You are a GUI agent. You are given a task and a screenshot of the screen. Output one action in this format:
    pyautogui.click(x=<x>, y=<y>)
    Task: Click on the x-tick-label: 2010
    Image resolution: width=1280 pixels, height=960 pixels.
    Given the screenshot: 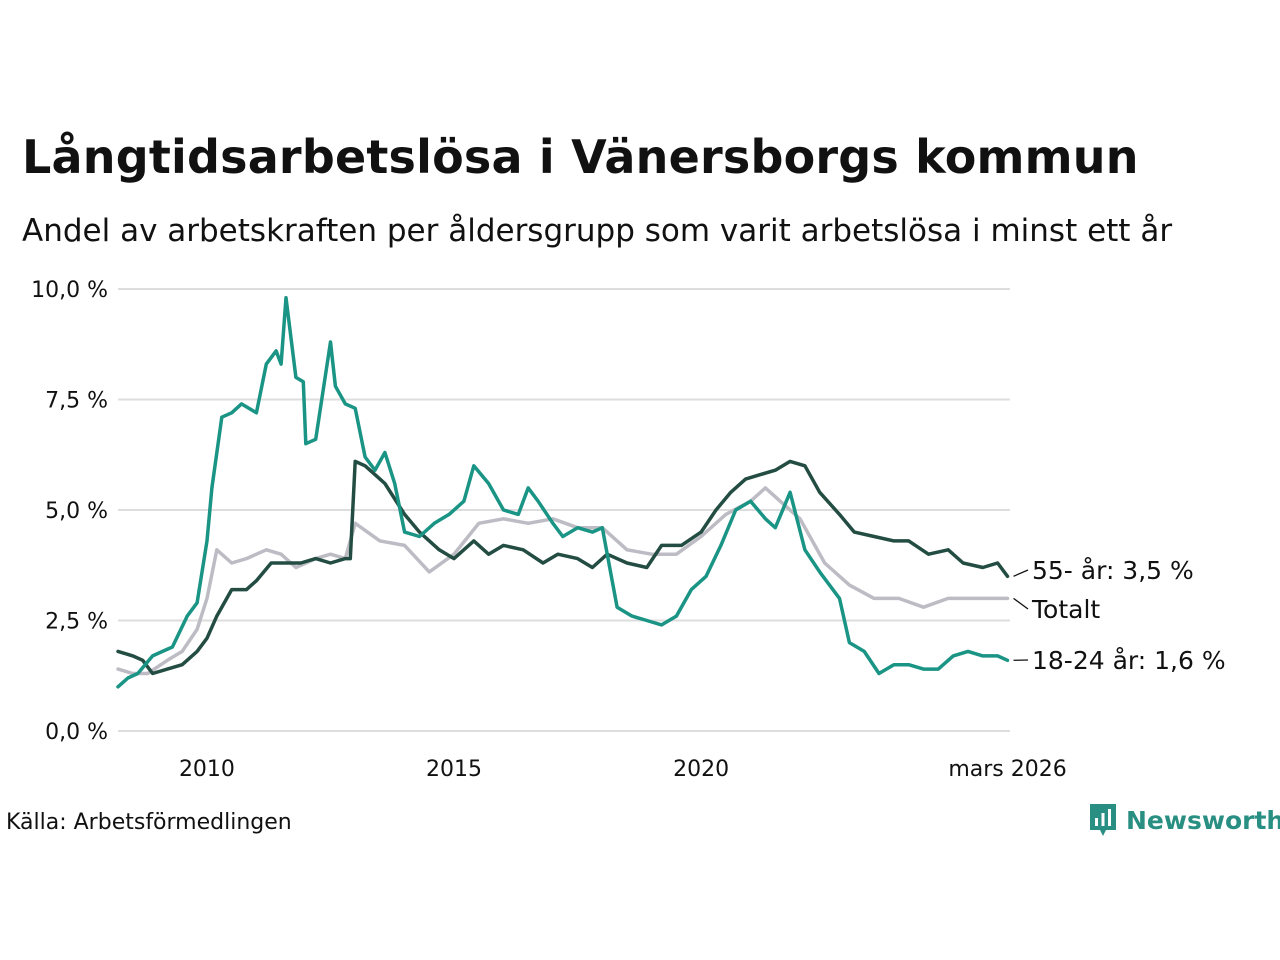 What is the action you would take?
    pyautogui.click(x=207, y=769)
    